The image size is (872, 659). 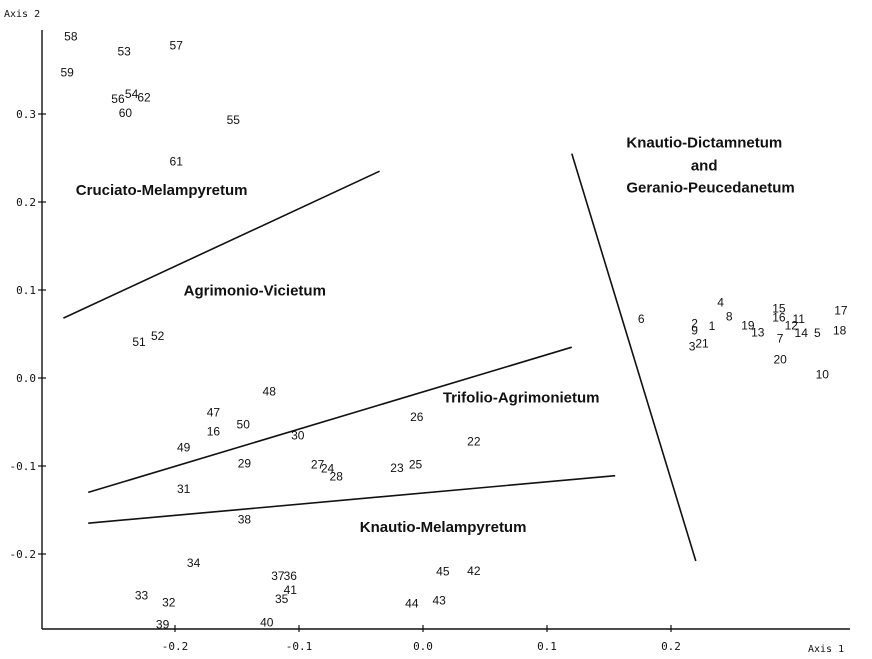 I want to click on data-point: 25, so click(x=416, y=464).